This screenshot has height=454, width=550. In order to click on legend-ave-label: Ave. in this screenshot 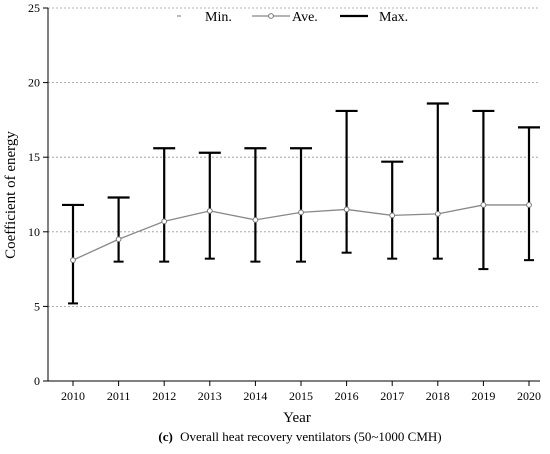, I will do `click(305, 17)`.